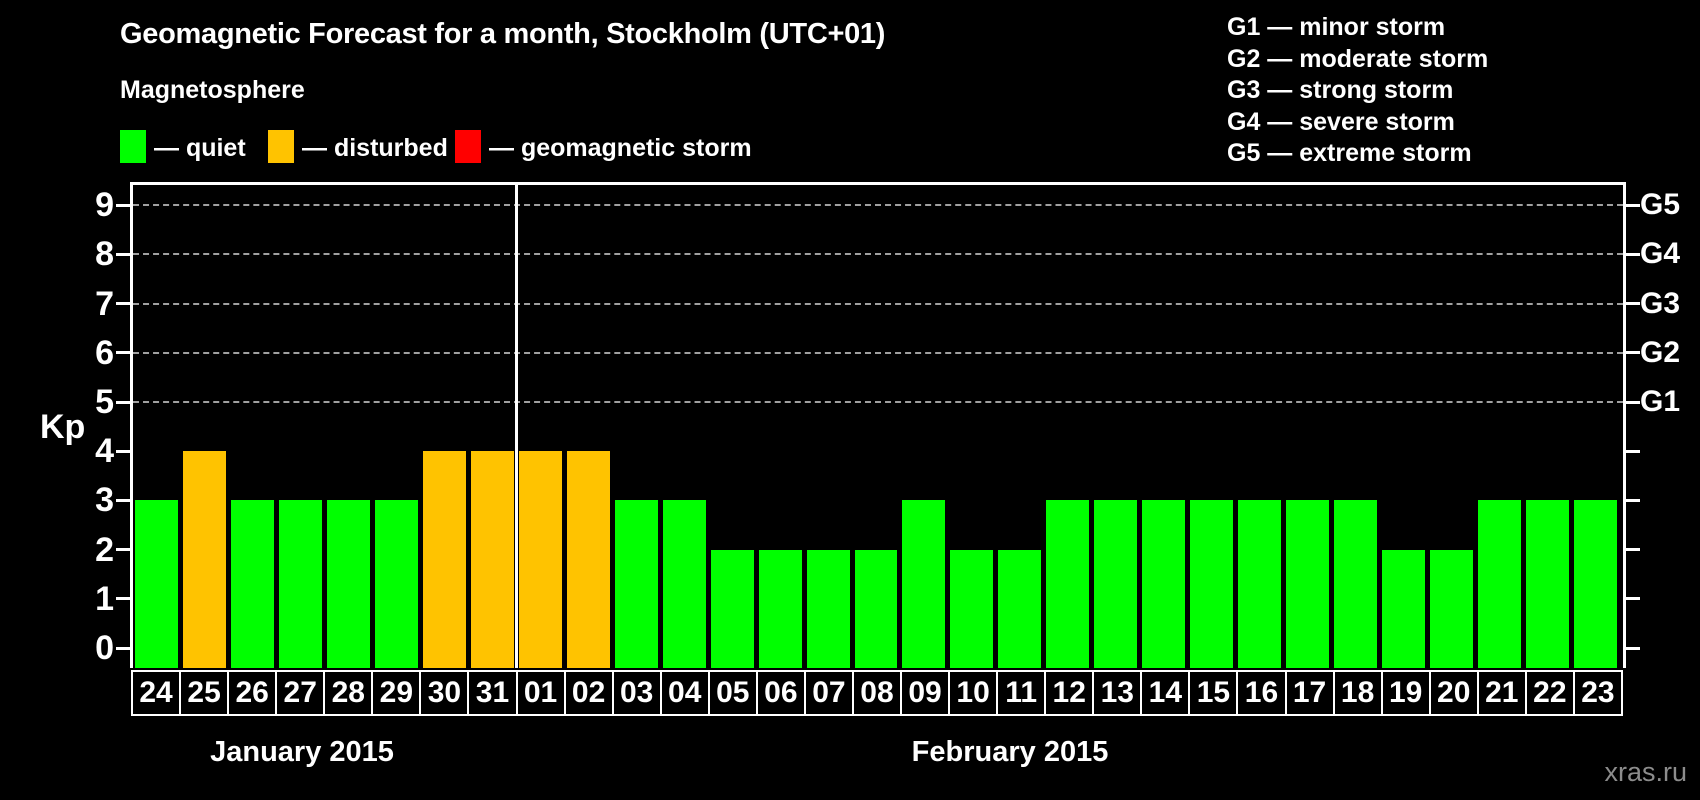 The width and height of the screenshot is (1700, 800). I want to click on day-label-28: 28, so click(348, 693).